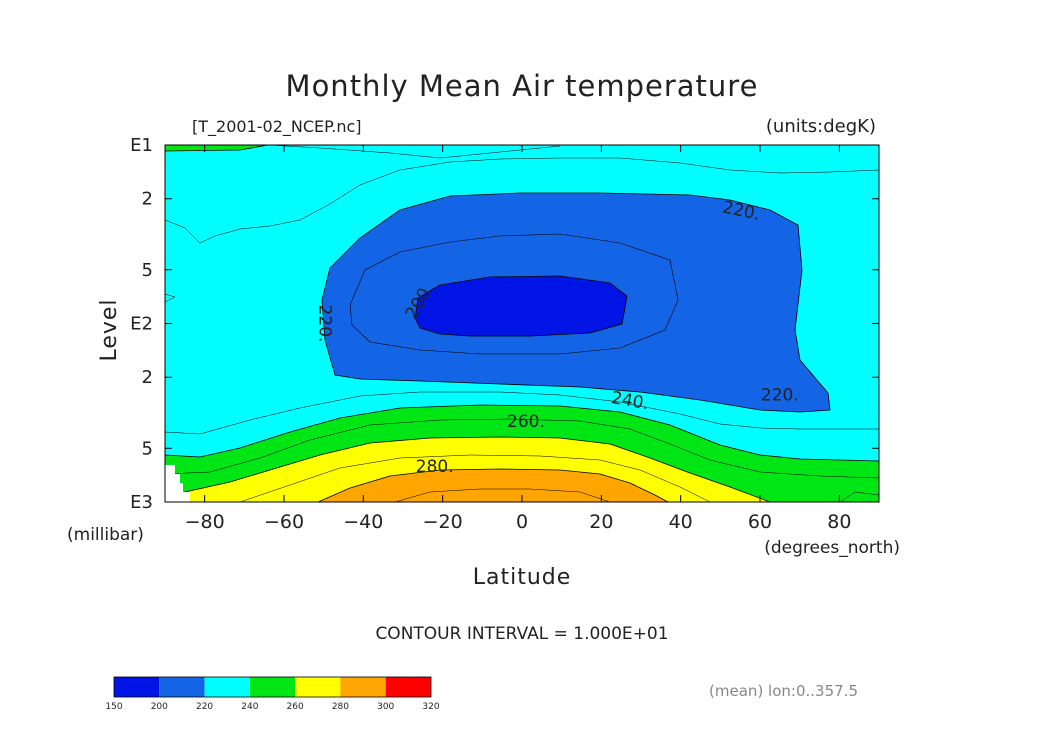  Describe the element at coordinates (340, 707) in the screenshot. I see `colorbar-label: 280` at that location.